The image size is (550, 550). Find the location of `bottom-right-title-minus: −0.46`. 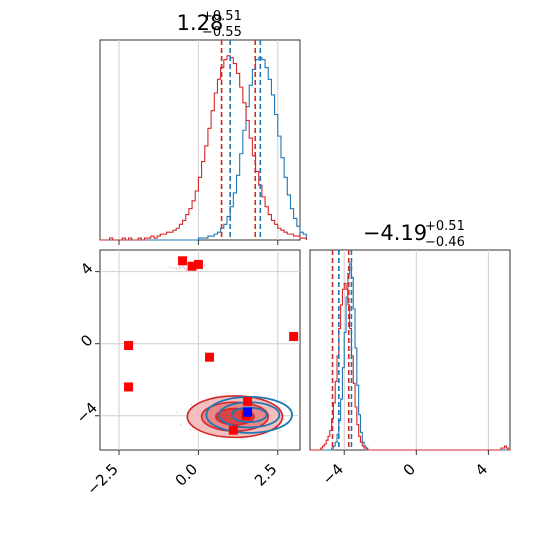

bottom-right-title-minus: −0.46 is located at coordinates (445, 242).